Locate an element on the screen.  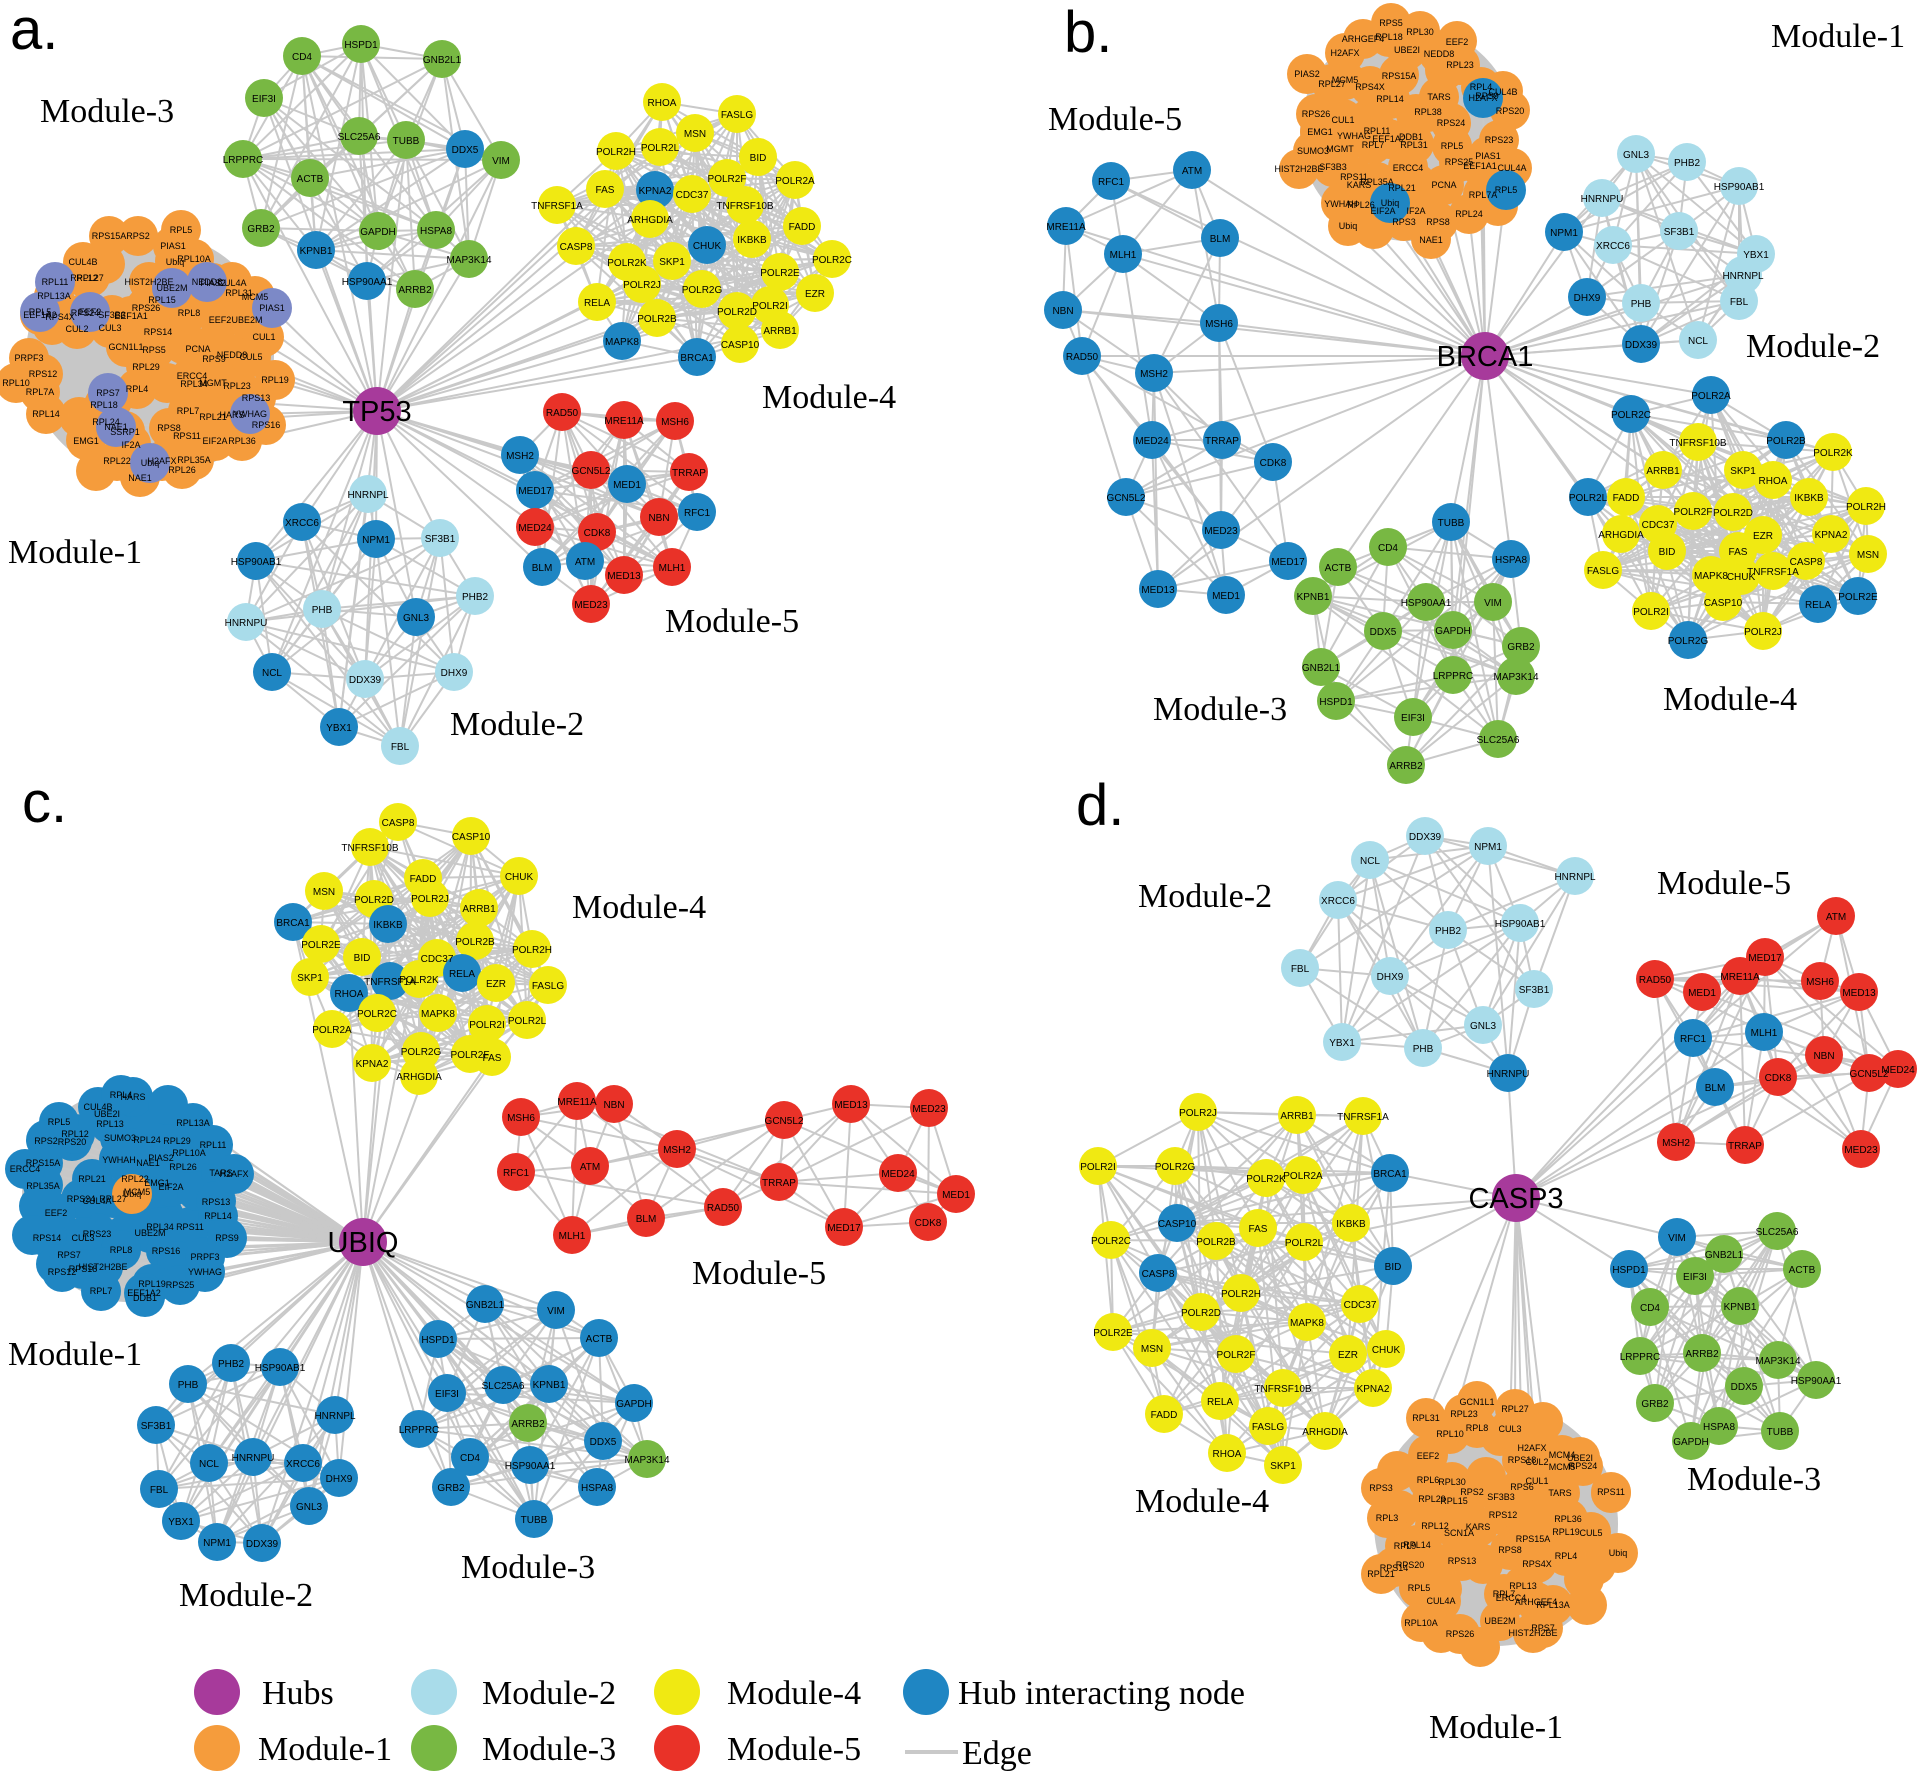
svg-text: HNRNPU is located at coordinates (246, 623).